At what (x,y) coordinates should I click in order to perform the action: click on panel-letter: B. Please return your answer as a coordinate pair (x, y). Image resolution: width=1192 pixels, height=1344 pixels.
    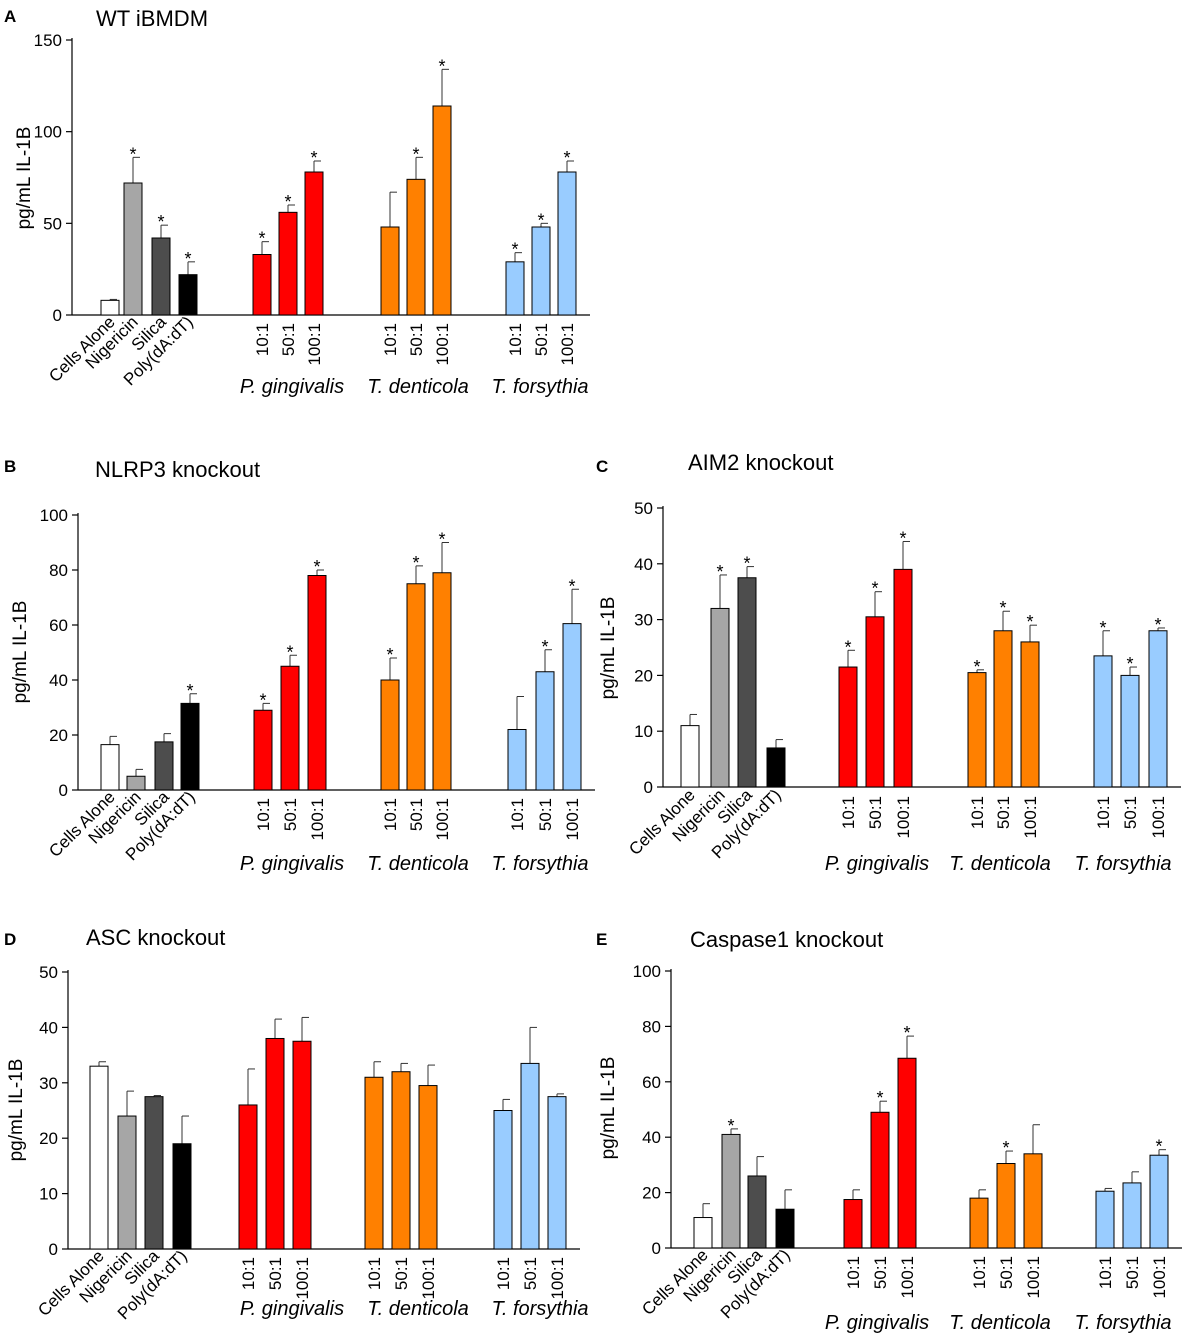
    Looking at the image, I should click on (10, 466).